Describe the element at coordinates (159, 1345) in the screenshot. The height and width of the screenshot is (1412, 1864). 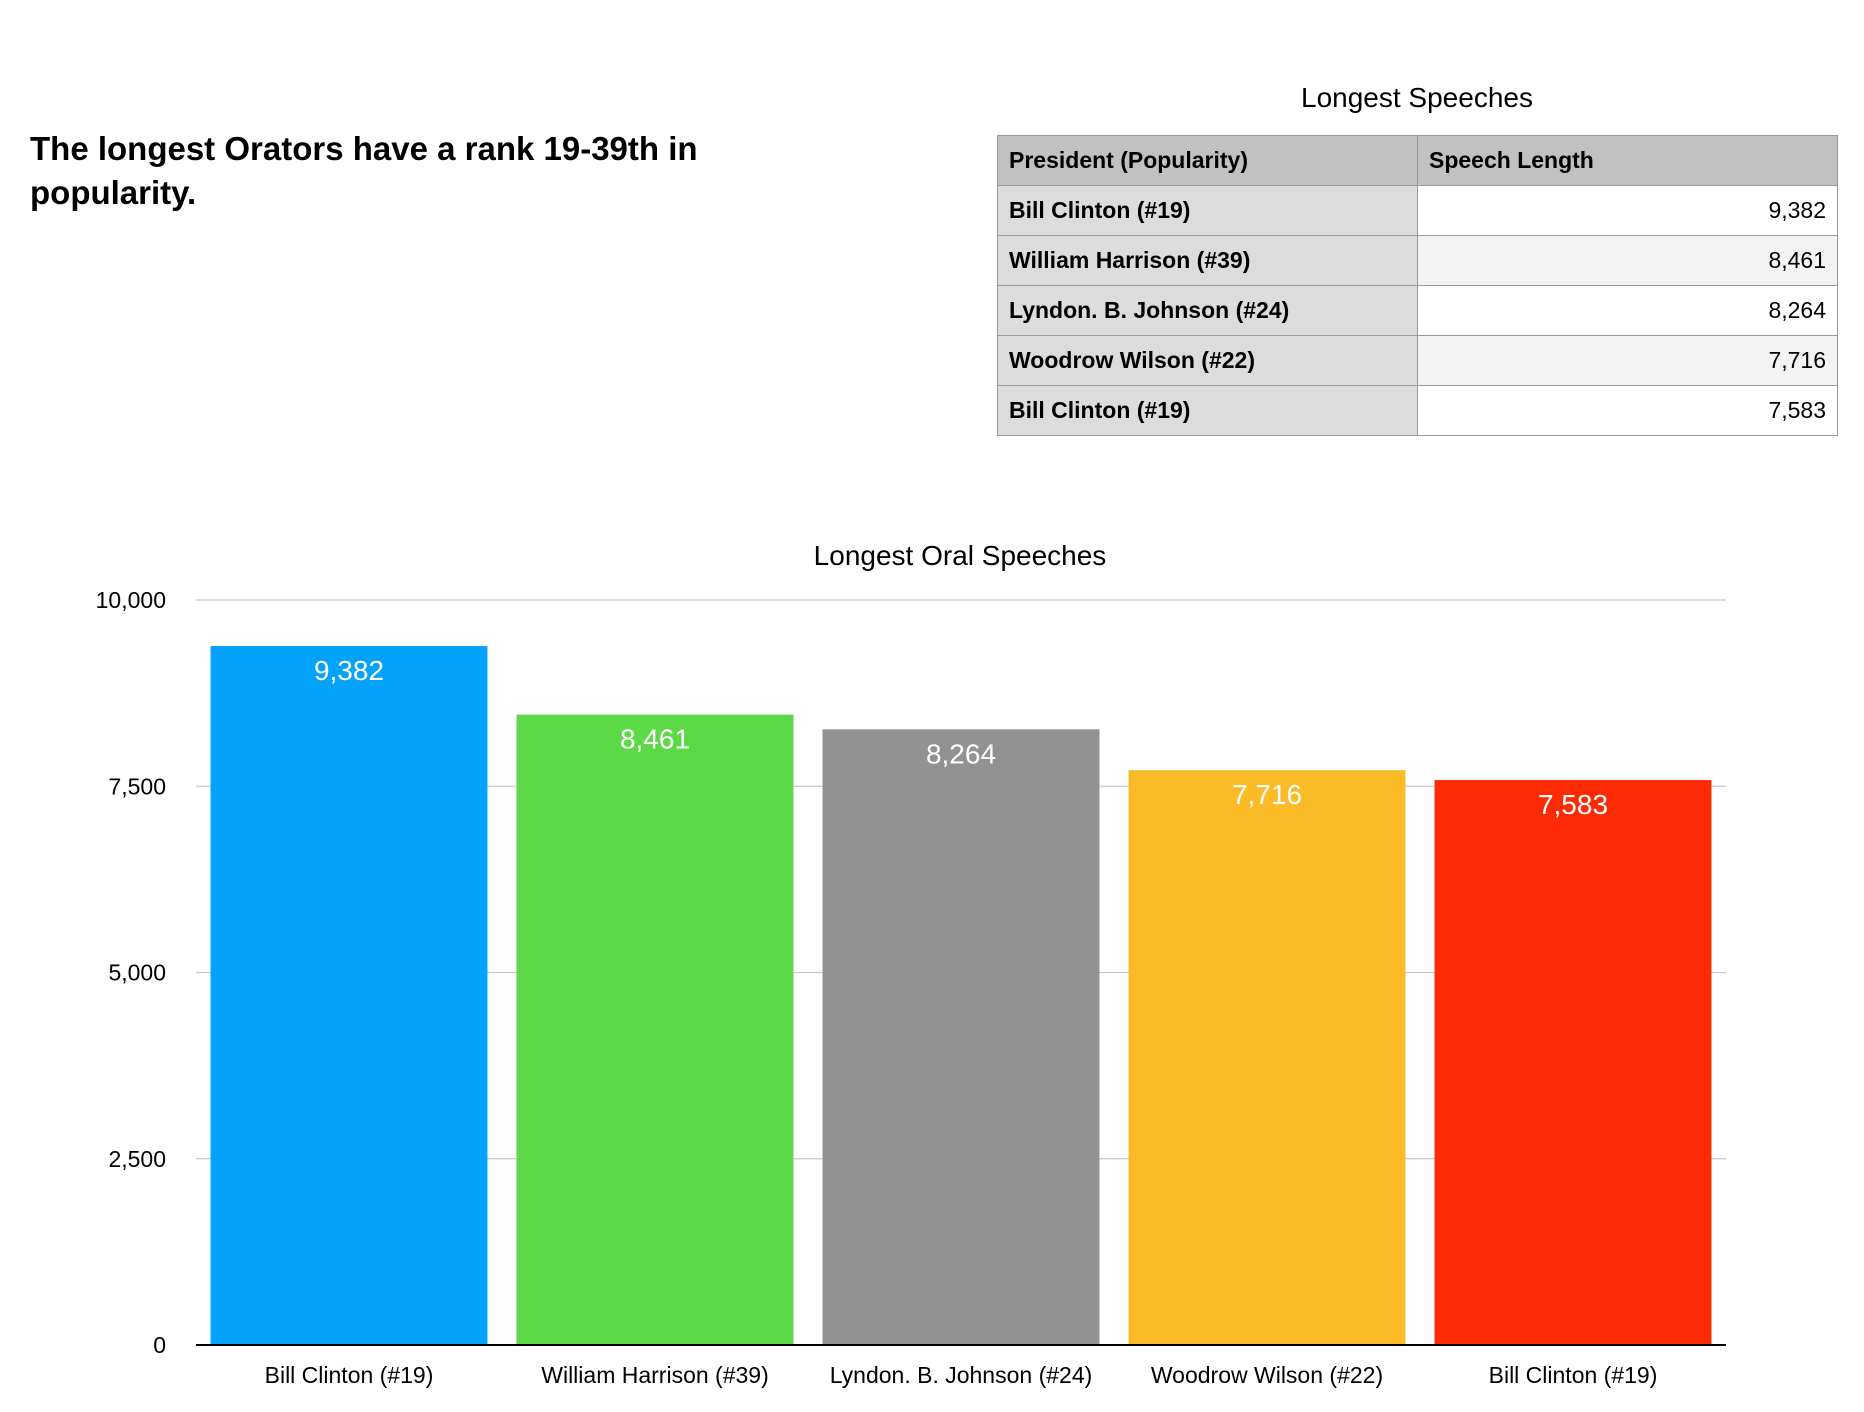
I see `y-tick-label: 0` at that location.